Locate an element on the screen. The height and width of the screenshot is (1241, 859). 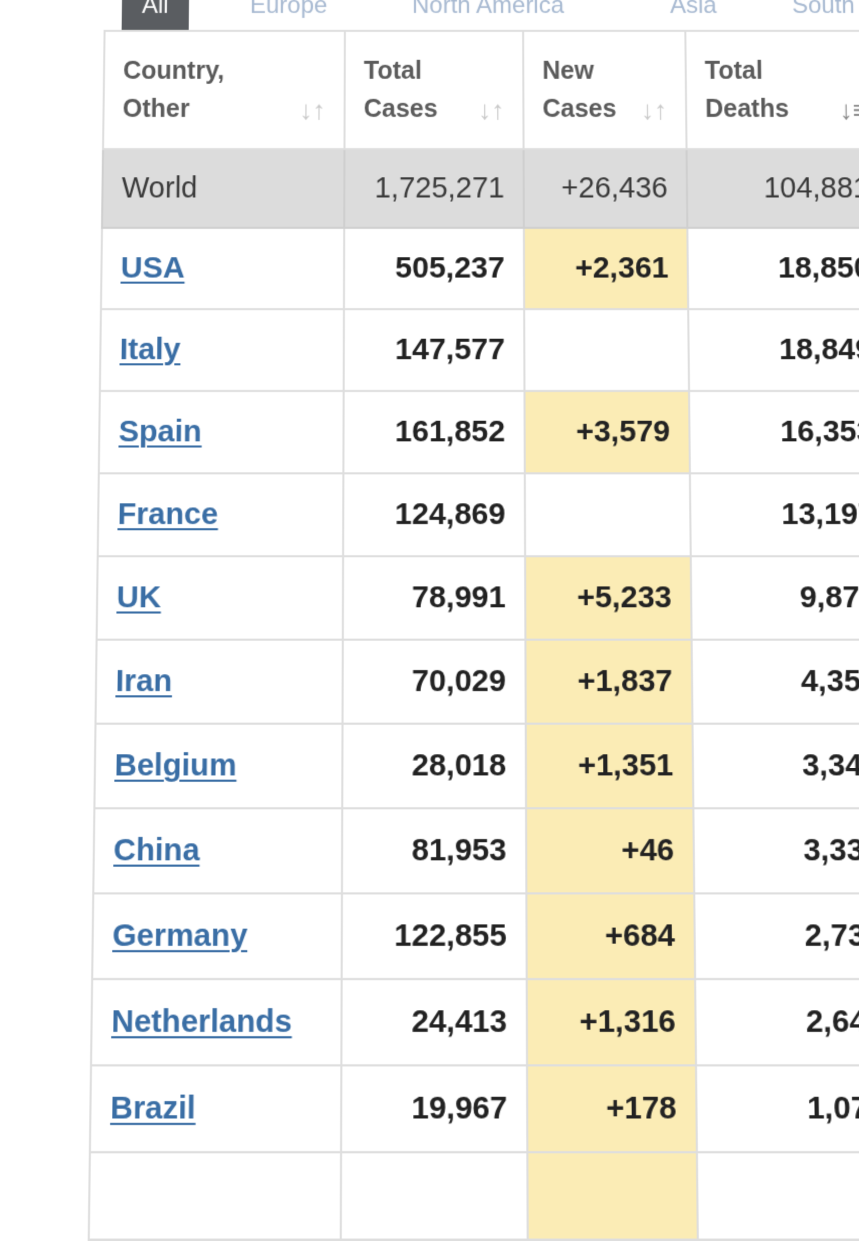
world-total-cases: 1,725,271 is located at coordinates (434, 188).